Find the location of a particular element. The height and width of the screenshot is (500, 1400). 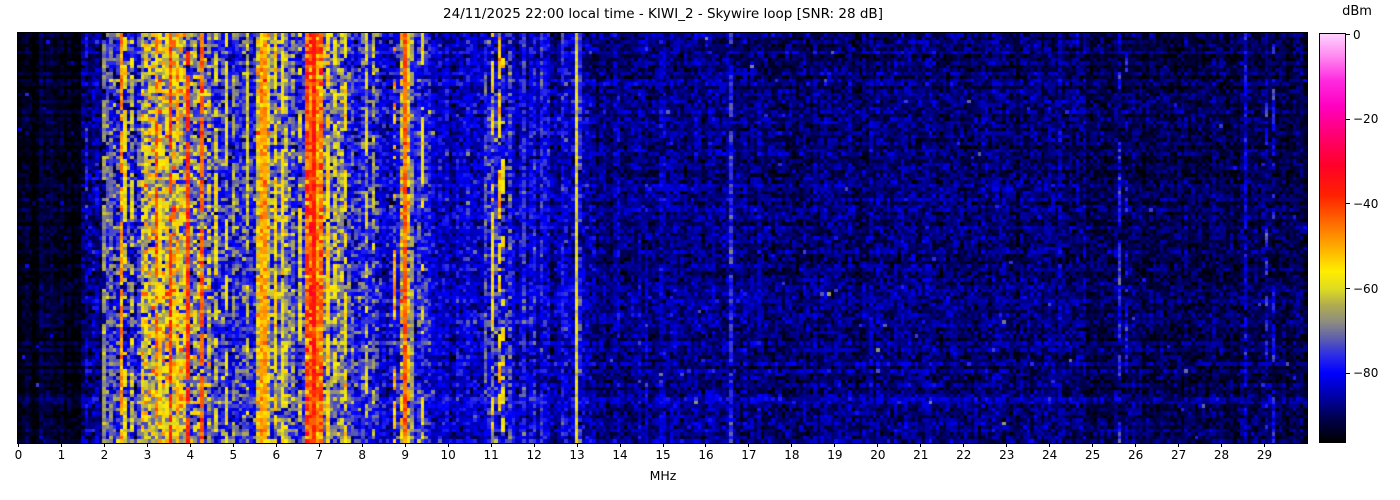

x-axis-label: MHz is located at coordinates (663, 475).